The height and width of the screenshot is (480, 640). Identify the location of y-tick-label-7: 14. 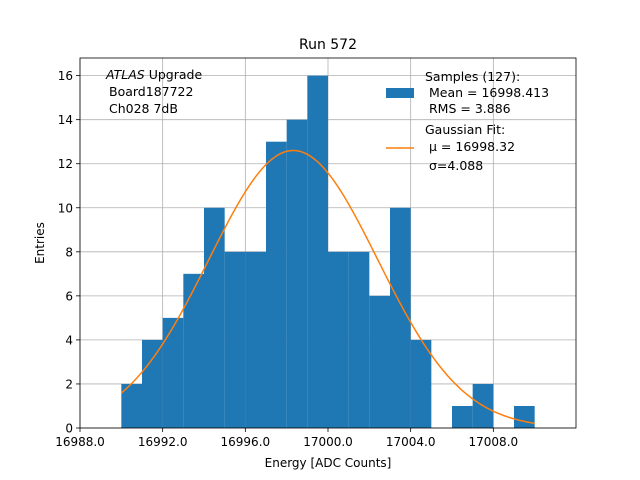
(65, 120).